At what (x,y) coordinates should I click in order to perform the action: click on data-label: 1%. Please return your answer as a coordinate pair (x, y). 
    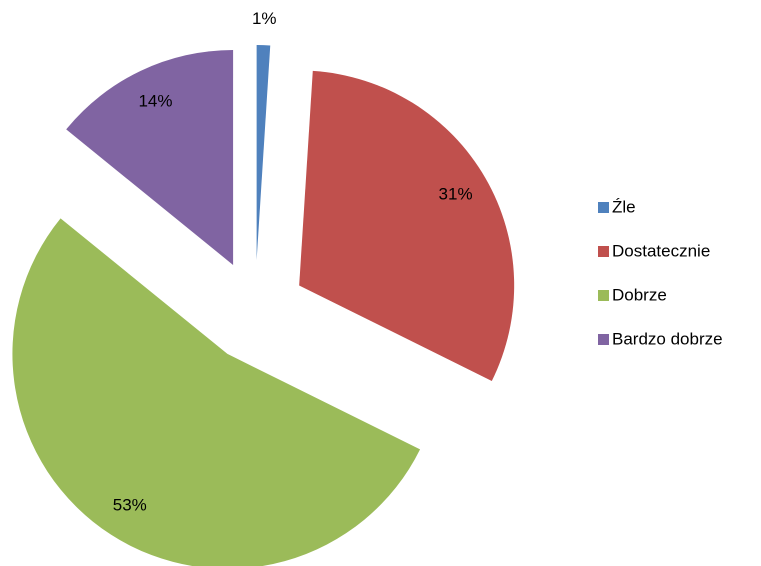
    Looking at the image, I should click on (264, 18).